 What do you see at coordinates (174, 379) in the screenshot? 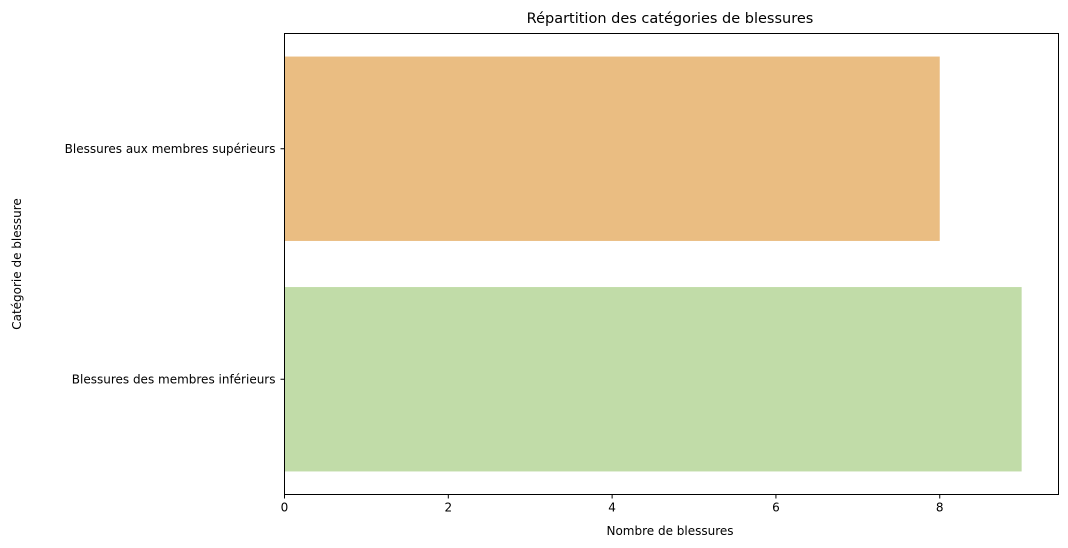
I see `y-tick-label: Blessures des membres inférieurs` at bounding box center [174, 379].